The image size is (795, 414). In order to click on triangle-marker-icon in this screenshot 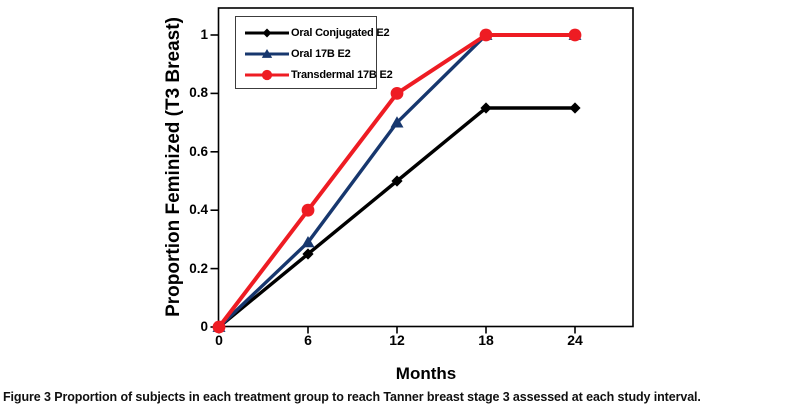, I will do `click(267, 53)`.